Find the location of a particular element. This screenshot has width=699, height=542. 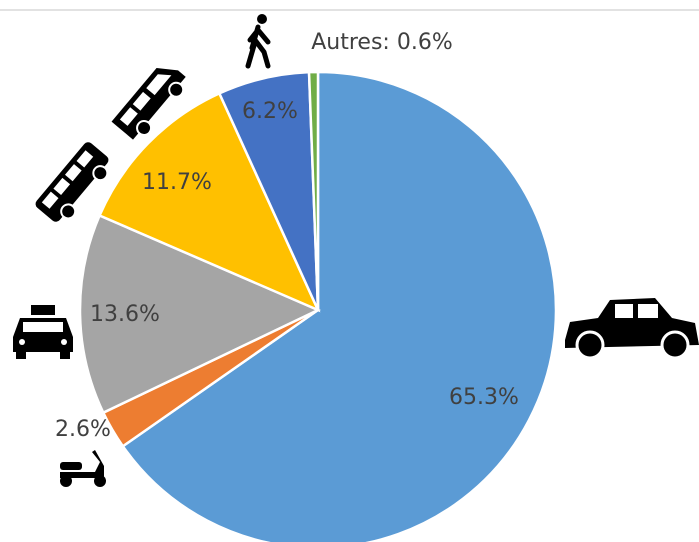

taxi-icon is located at coordinates (43, 332).